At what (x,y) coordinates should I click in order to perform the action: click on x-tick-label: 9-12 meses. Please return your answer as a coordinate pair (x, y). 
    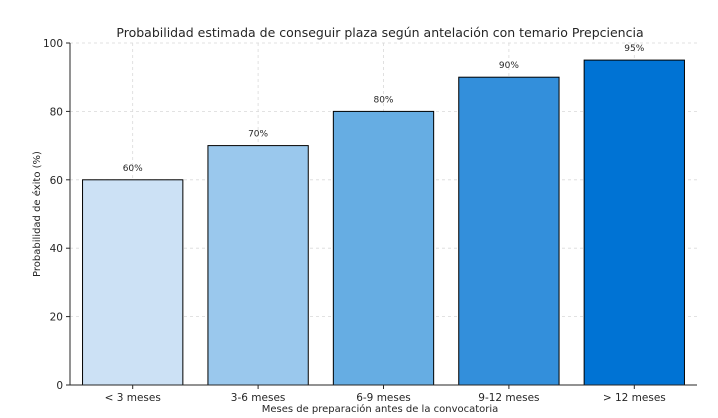
    Looking at the image, I should click on (508, 398).